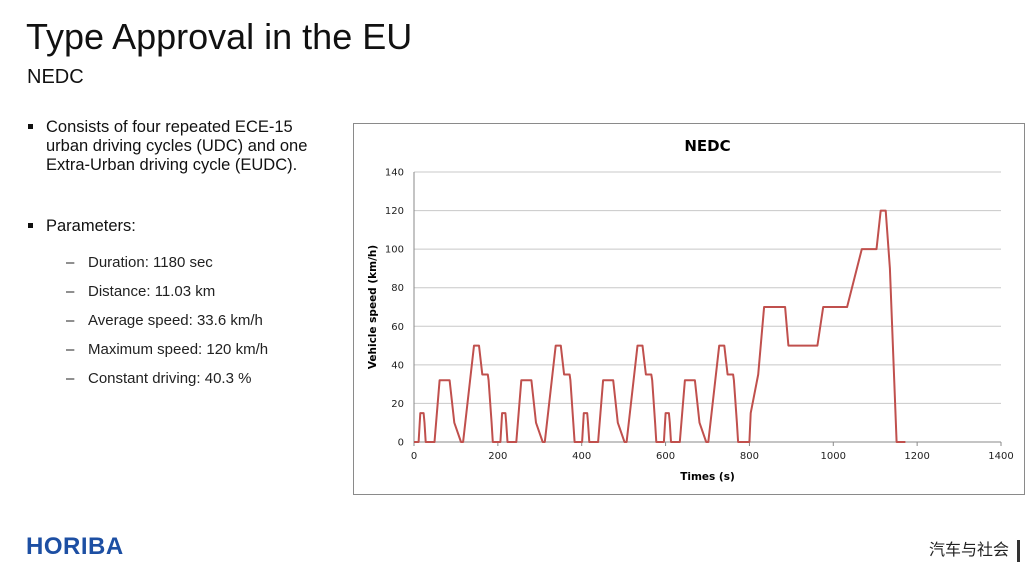 The width and height of the screenshot is (1034, 570). What do you see at coordinates (202, 378) in the screenshot?
I see `param-constant-driving: Constant driving: 40.3 %` at bounding box center [202, 378].